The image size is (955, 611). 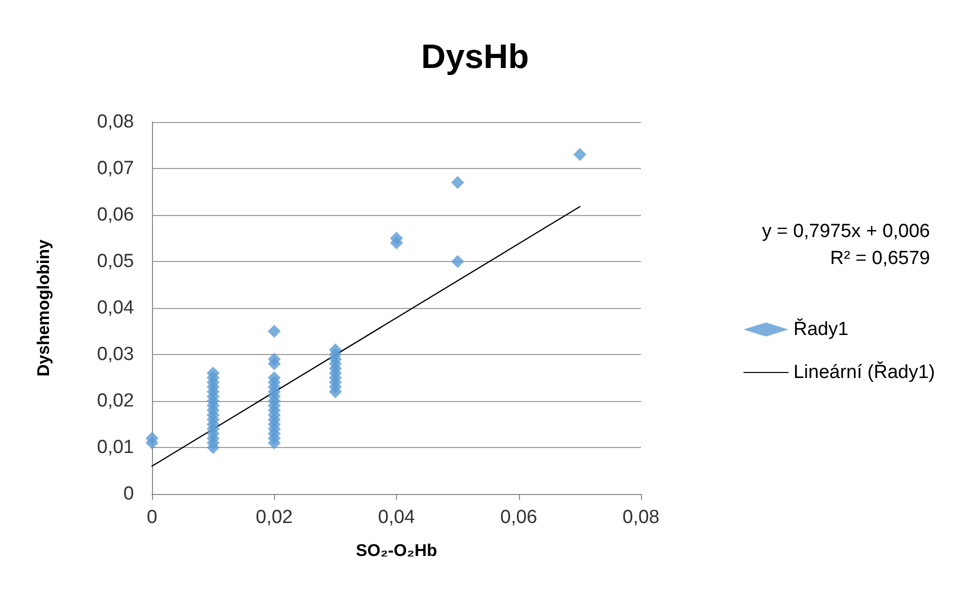 I want to click on y-tick-label: 0,01, so click(x=115, y=447).